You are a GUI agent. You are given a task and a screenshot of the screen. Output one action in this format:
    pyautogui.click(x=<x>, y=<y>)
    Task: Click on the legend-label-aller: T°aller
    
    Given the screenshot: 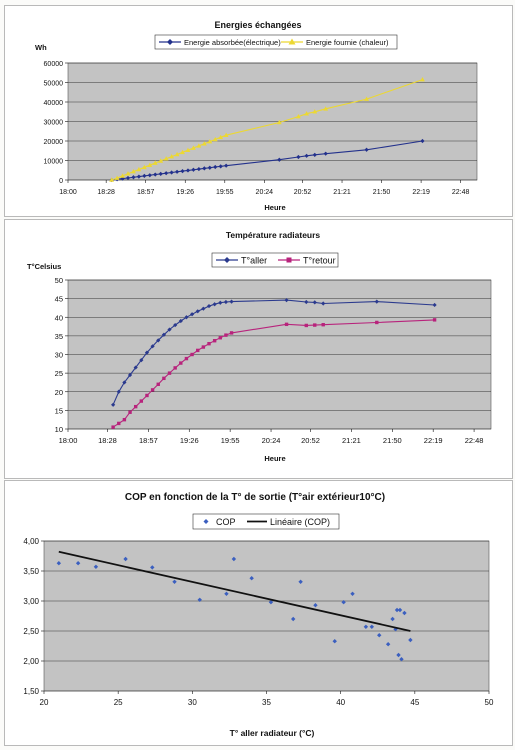 What is the action you would take?
    pyautogui.click(x=254, y=261)
    